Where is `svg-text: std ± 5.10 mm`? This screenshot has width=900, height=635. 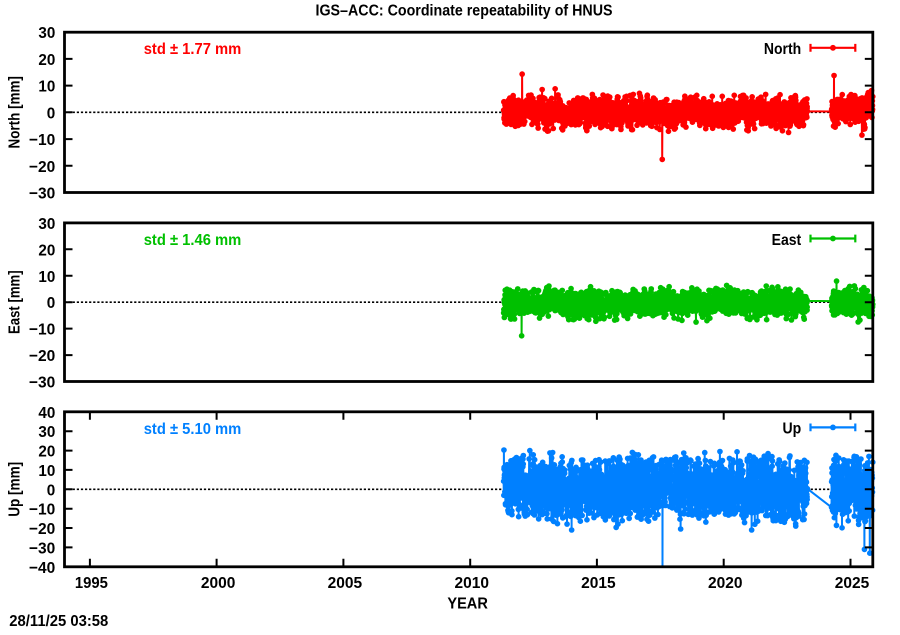 svg-text: std ± 5.10 mm is located at coordinates (193, 429).